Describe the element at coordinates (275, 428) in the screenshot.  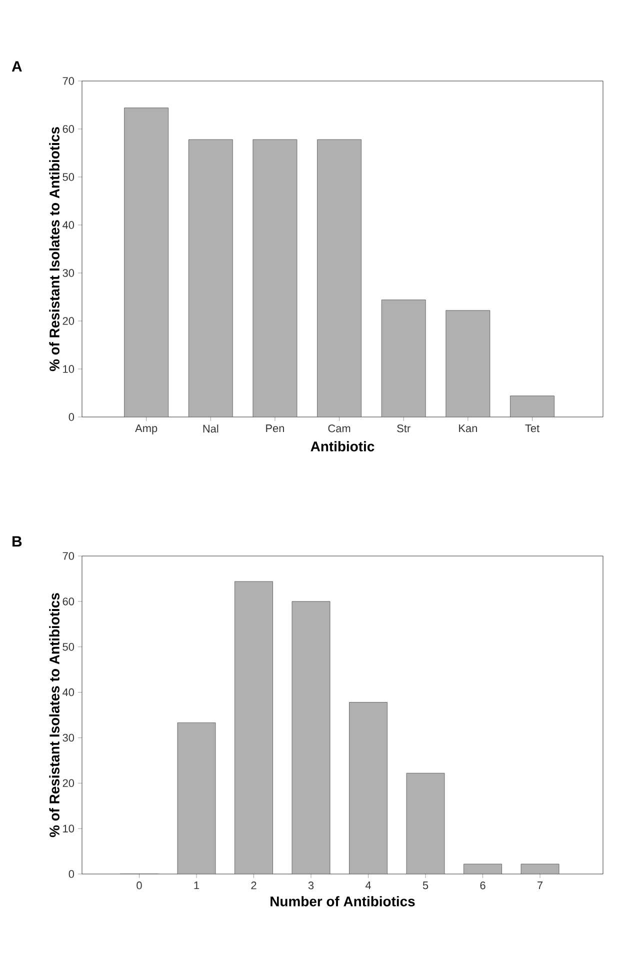
I see `x-tick-label: Pen` at that location.